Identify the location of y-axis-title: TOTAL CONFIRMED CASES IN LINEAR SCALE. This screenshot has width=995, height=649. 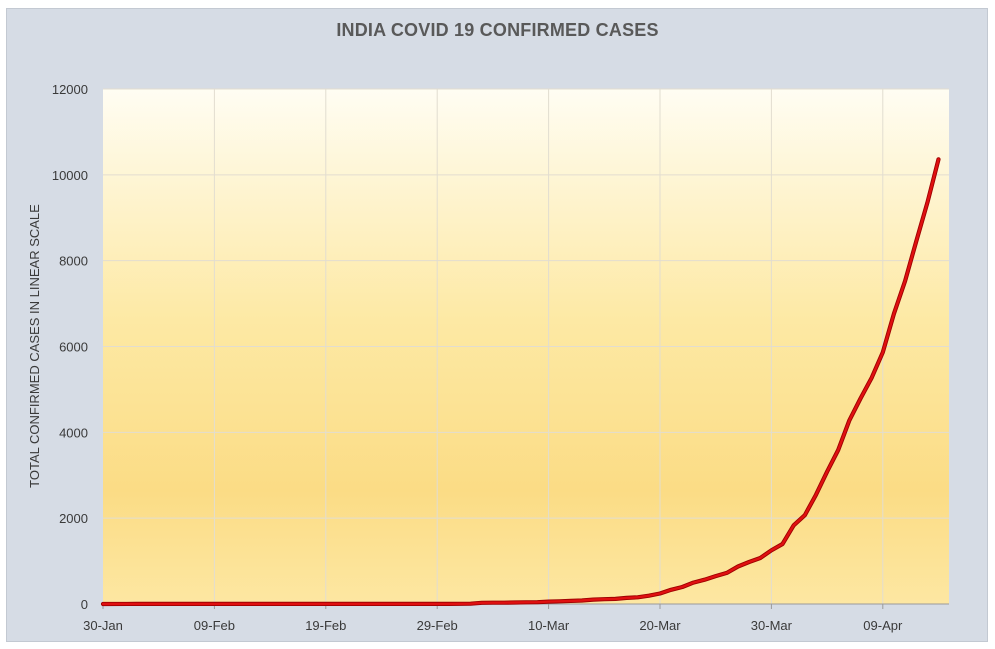
(34, 346).